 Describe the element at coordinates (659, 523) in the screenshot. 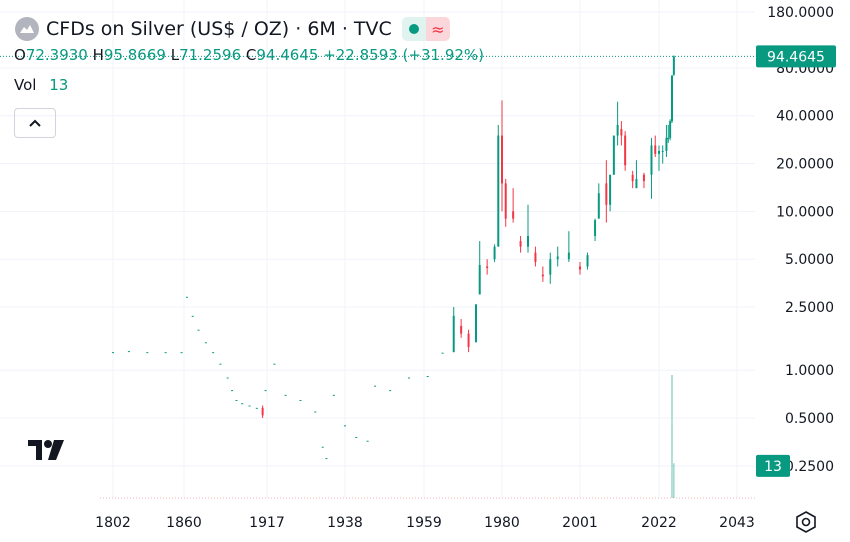

I see `x-tick-label: 2022` at that location.